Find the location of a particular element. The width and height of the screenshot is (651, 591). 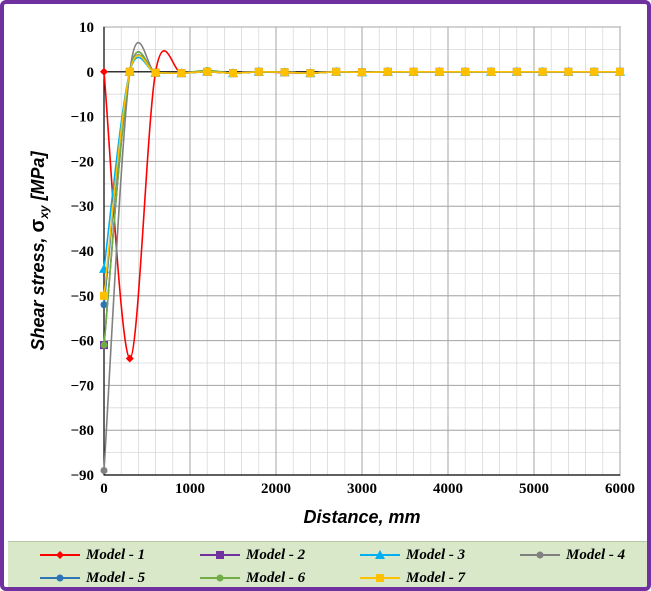

legend-label: Model - 4 is located at coordinates (596, 554).